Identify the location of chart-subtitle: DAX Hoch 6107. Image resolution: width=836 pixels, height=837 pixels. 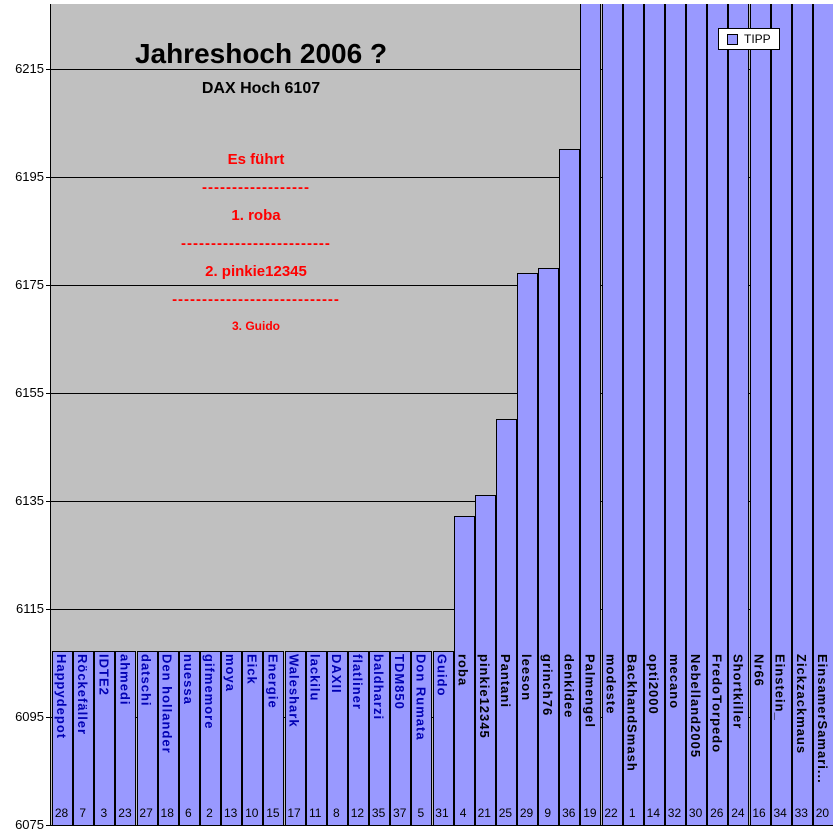
(261, 88).